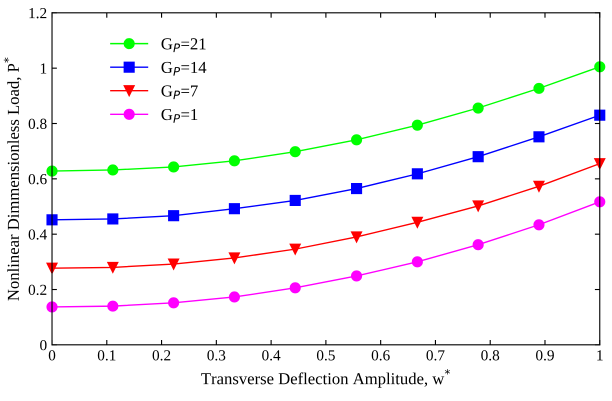 This screenshot has height=401, width=612. I want to click on y-tick-label: 0.4, so click(37, 234).